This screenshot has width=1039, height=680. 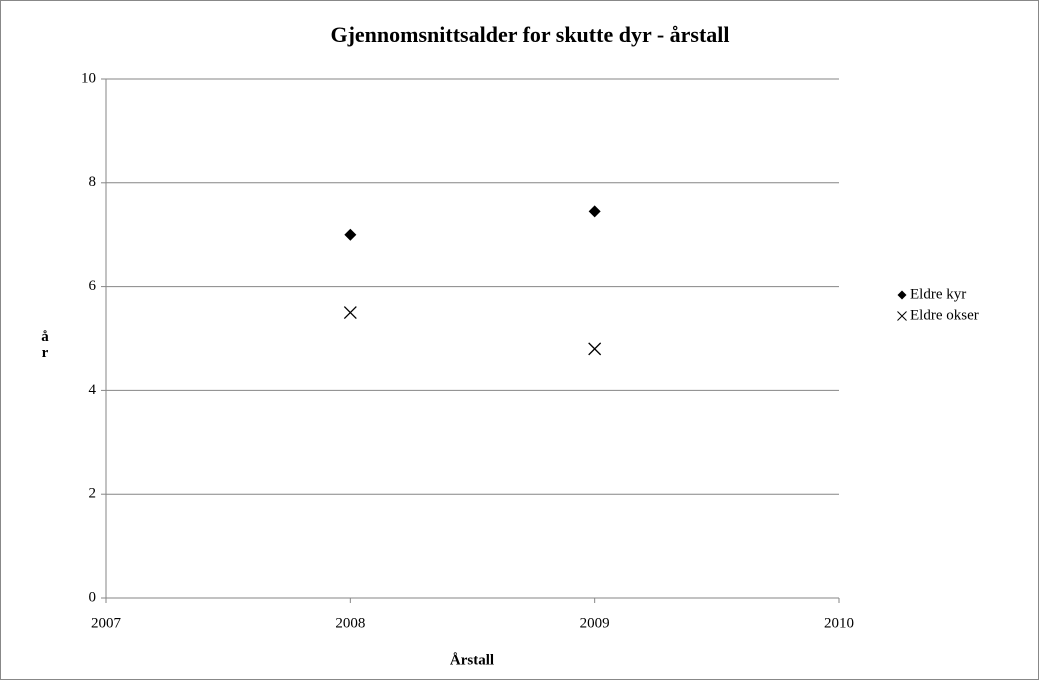 I want to click on x-tick-label: 2007, so click(x=106, y=623).